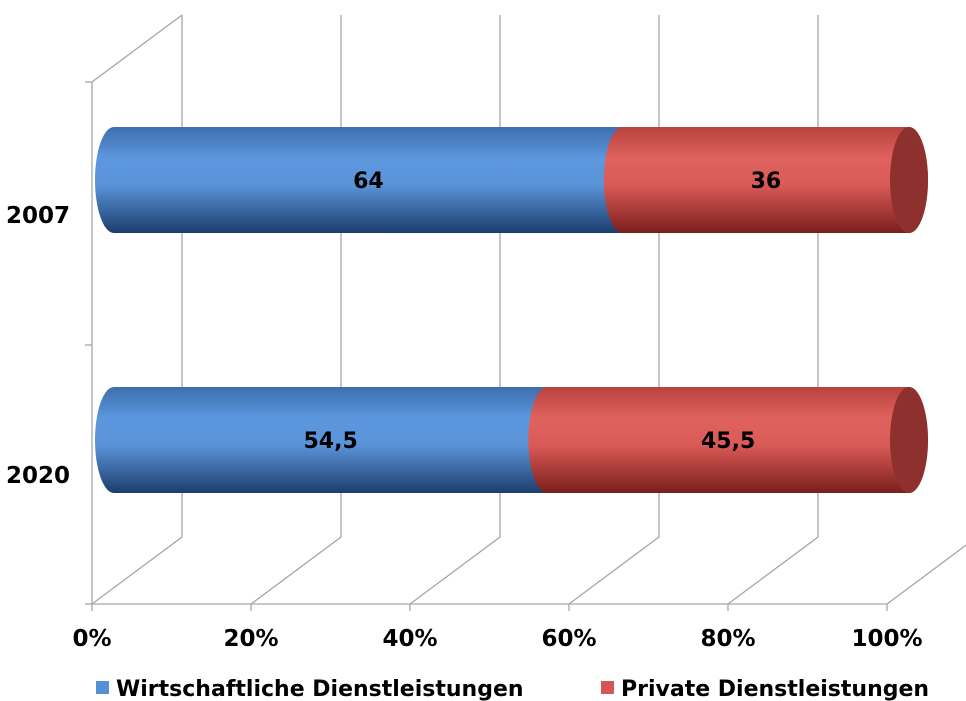  What do you see at coordinates (250, 639) in the screenshot?
I see `x-tick-label: 20%` at bounding box center [250, 639].